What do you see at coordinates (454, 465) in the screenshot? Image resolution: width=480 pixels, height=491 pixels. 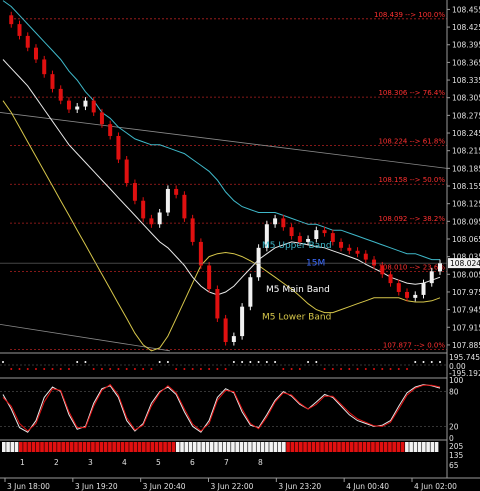 I see `bar-tick-label: 65` at bounding box center [454, 465].